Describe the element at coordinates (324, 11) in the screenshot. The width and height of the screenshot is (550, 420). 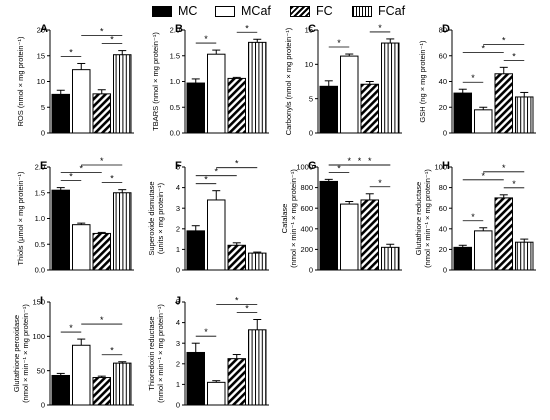
I see `legend-label: FC` at that location.